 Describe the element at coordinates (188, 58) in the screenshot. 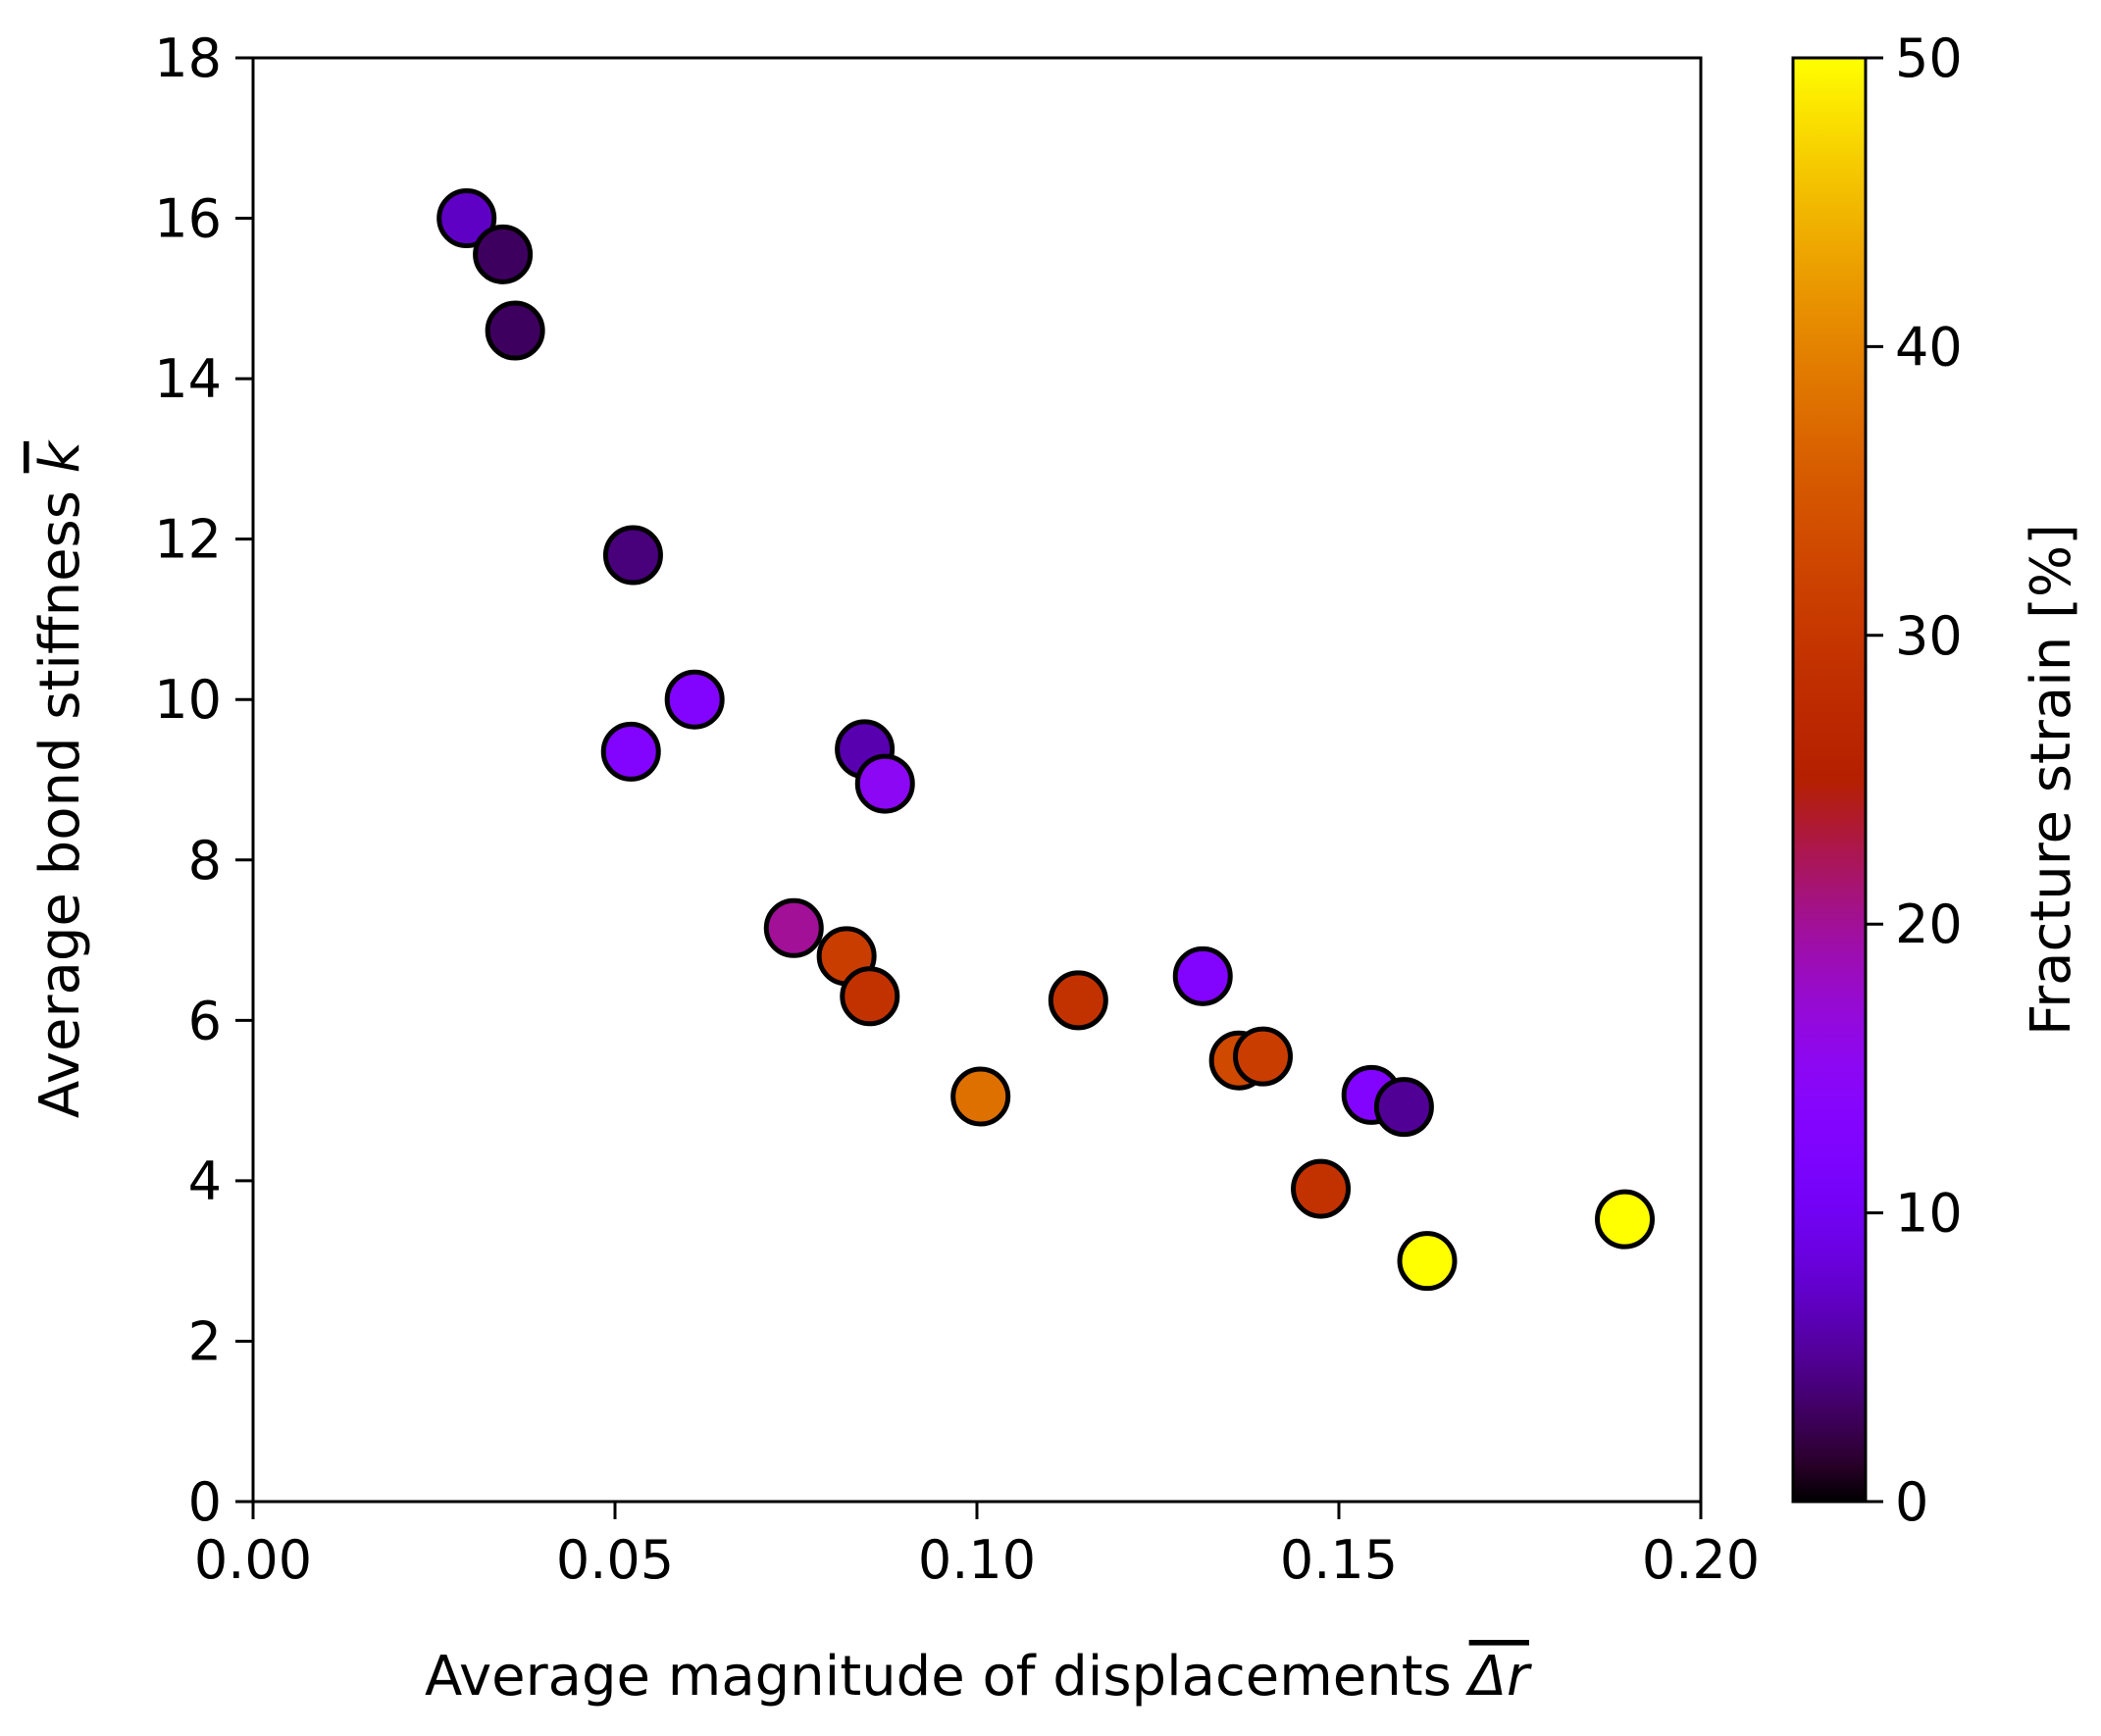

I see `y-tick-label: 18` at that location.